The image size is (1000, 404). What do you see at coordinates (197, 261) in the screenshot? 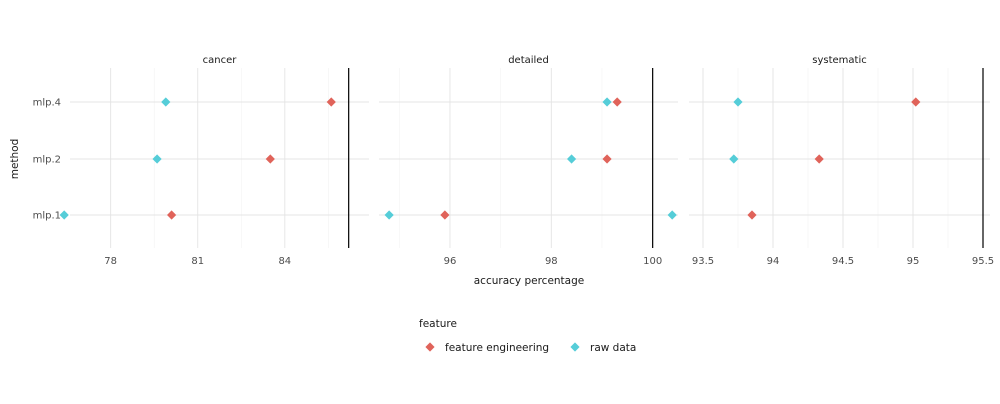
I see `x-tick-label: 81` at bounding box center [197, 261].